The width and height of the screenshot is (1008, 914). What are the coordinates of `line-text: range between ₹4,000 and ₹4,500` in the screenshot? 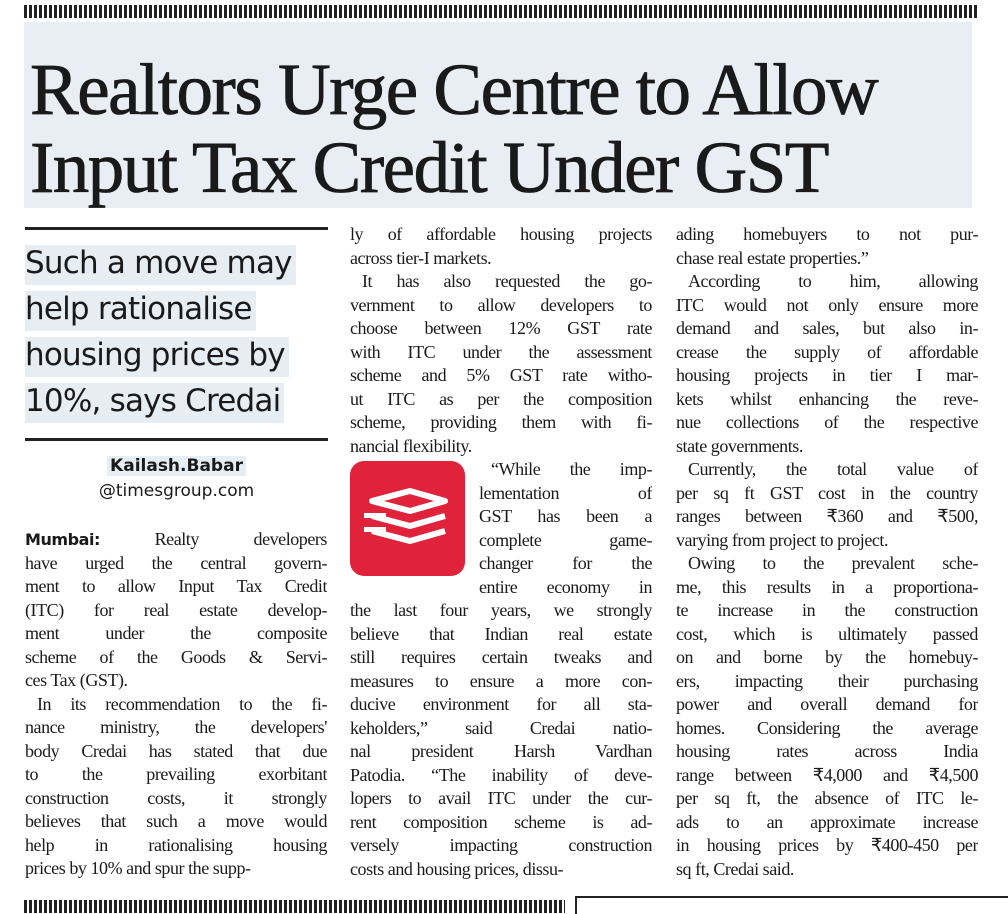 It's located at (827, 774).